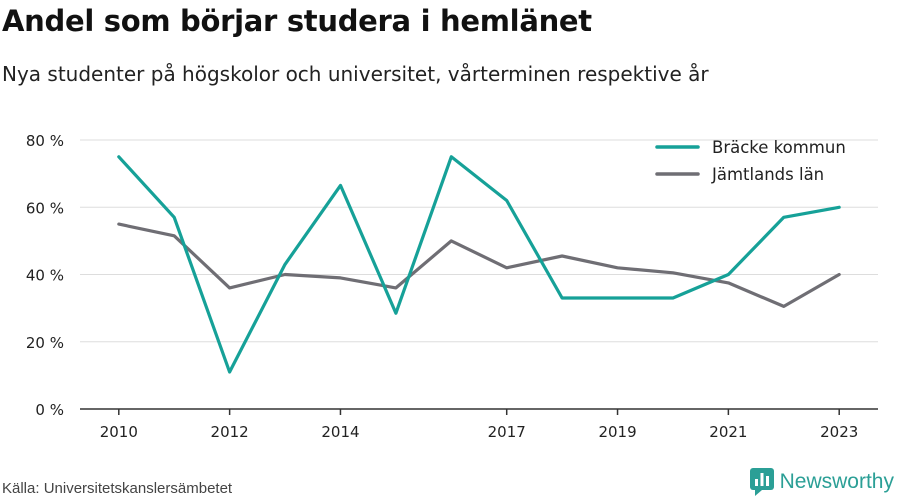  Describe the element at coordinates (49, 410) in the screenshot. I see `y-tick-label: 0 %` at that location.